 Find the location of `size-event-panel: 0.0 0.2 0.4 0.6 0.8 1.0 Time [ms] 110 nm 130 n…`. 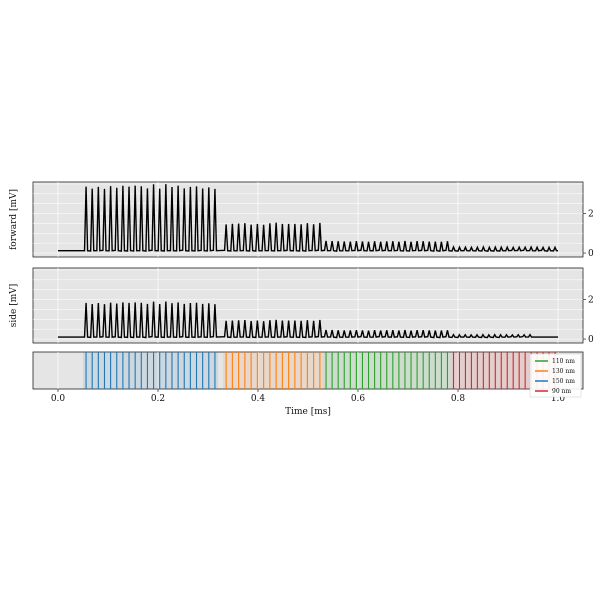

size-event-panel: 0.0 0.2 0.4 0.6 0.8 1.0 Time [ms] 110 nm 130 n… is located at coordinates (308, 384).